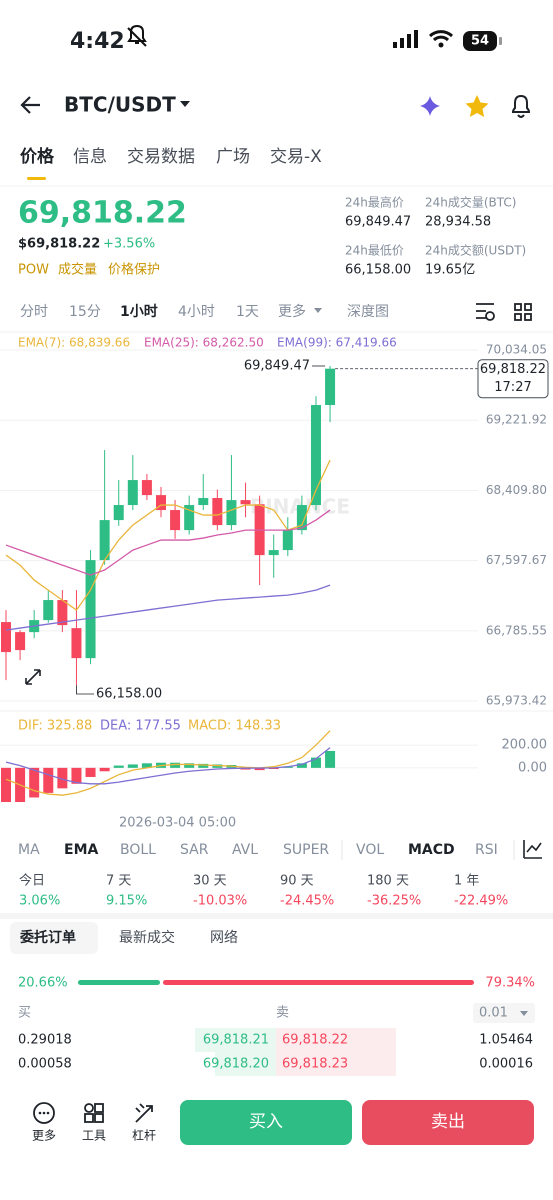  Describe the element at coordinates (510, 983) in the screenshot. I see `sell-ratio: 79.34%` at that location.